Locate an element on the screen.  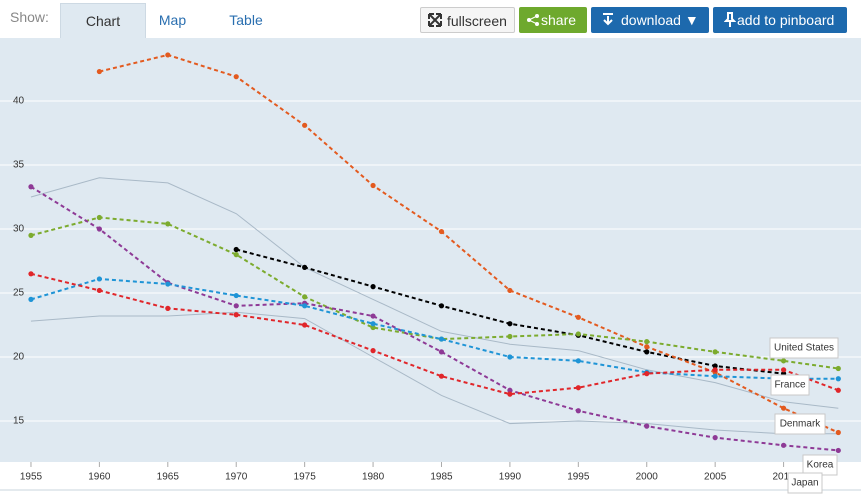
series-label: Korea is located at coordinates (820, 465).